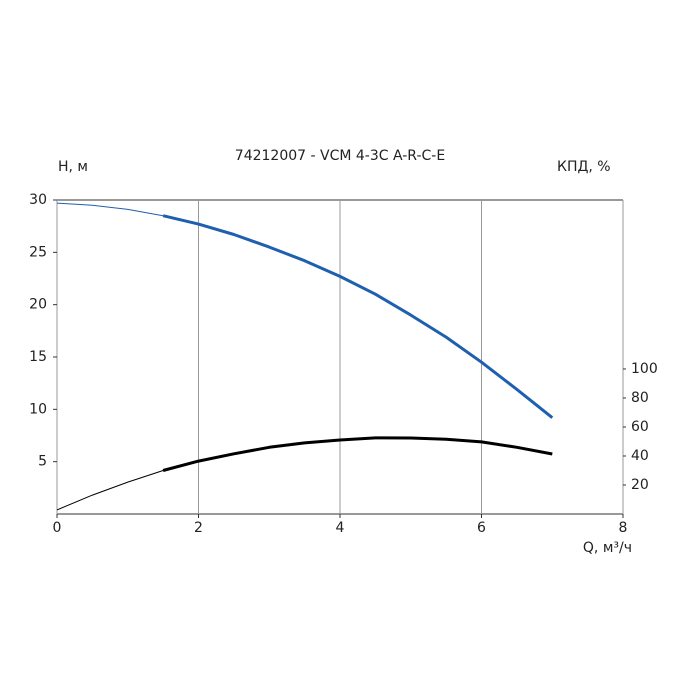 The width and height of the screenshot is (700, 700). I want to click on y-tick-label: 30, so click(38, 200).